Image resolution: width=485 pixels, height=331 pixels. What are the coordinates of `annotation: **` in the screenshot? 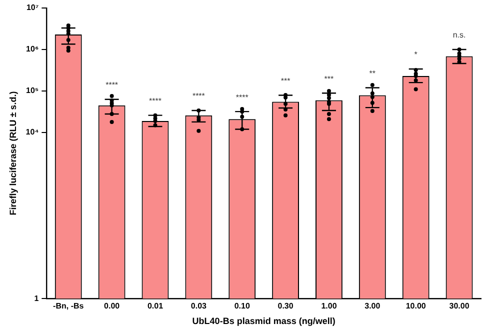 It's located at (372, 73).